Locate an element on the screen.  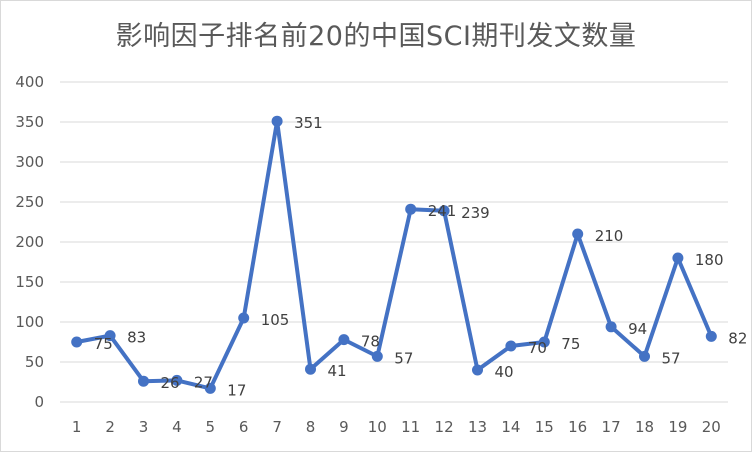
chart-title: 影响因子排名前20的中国SCI期刊发文数量 is located at coordinates (376, 36).